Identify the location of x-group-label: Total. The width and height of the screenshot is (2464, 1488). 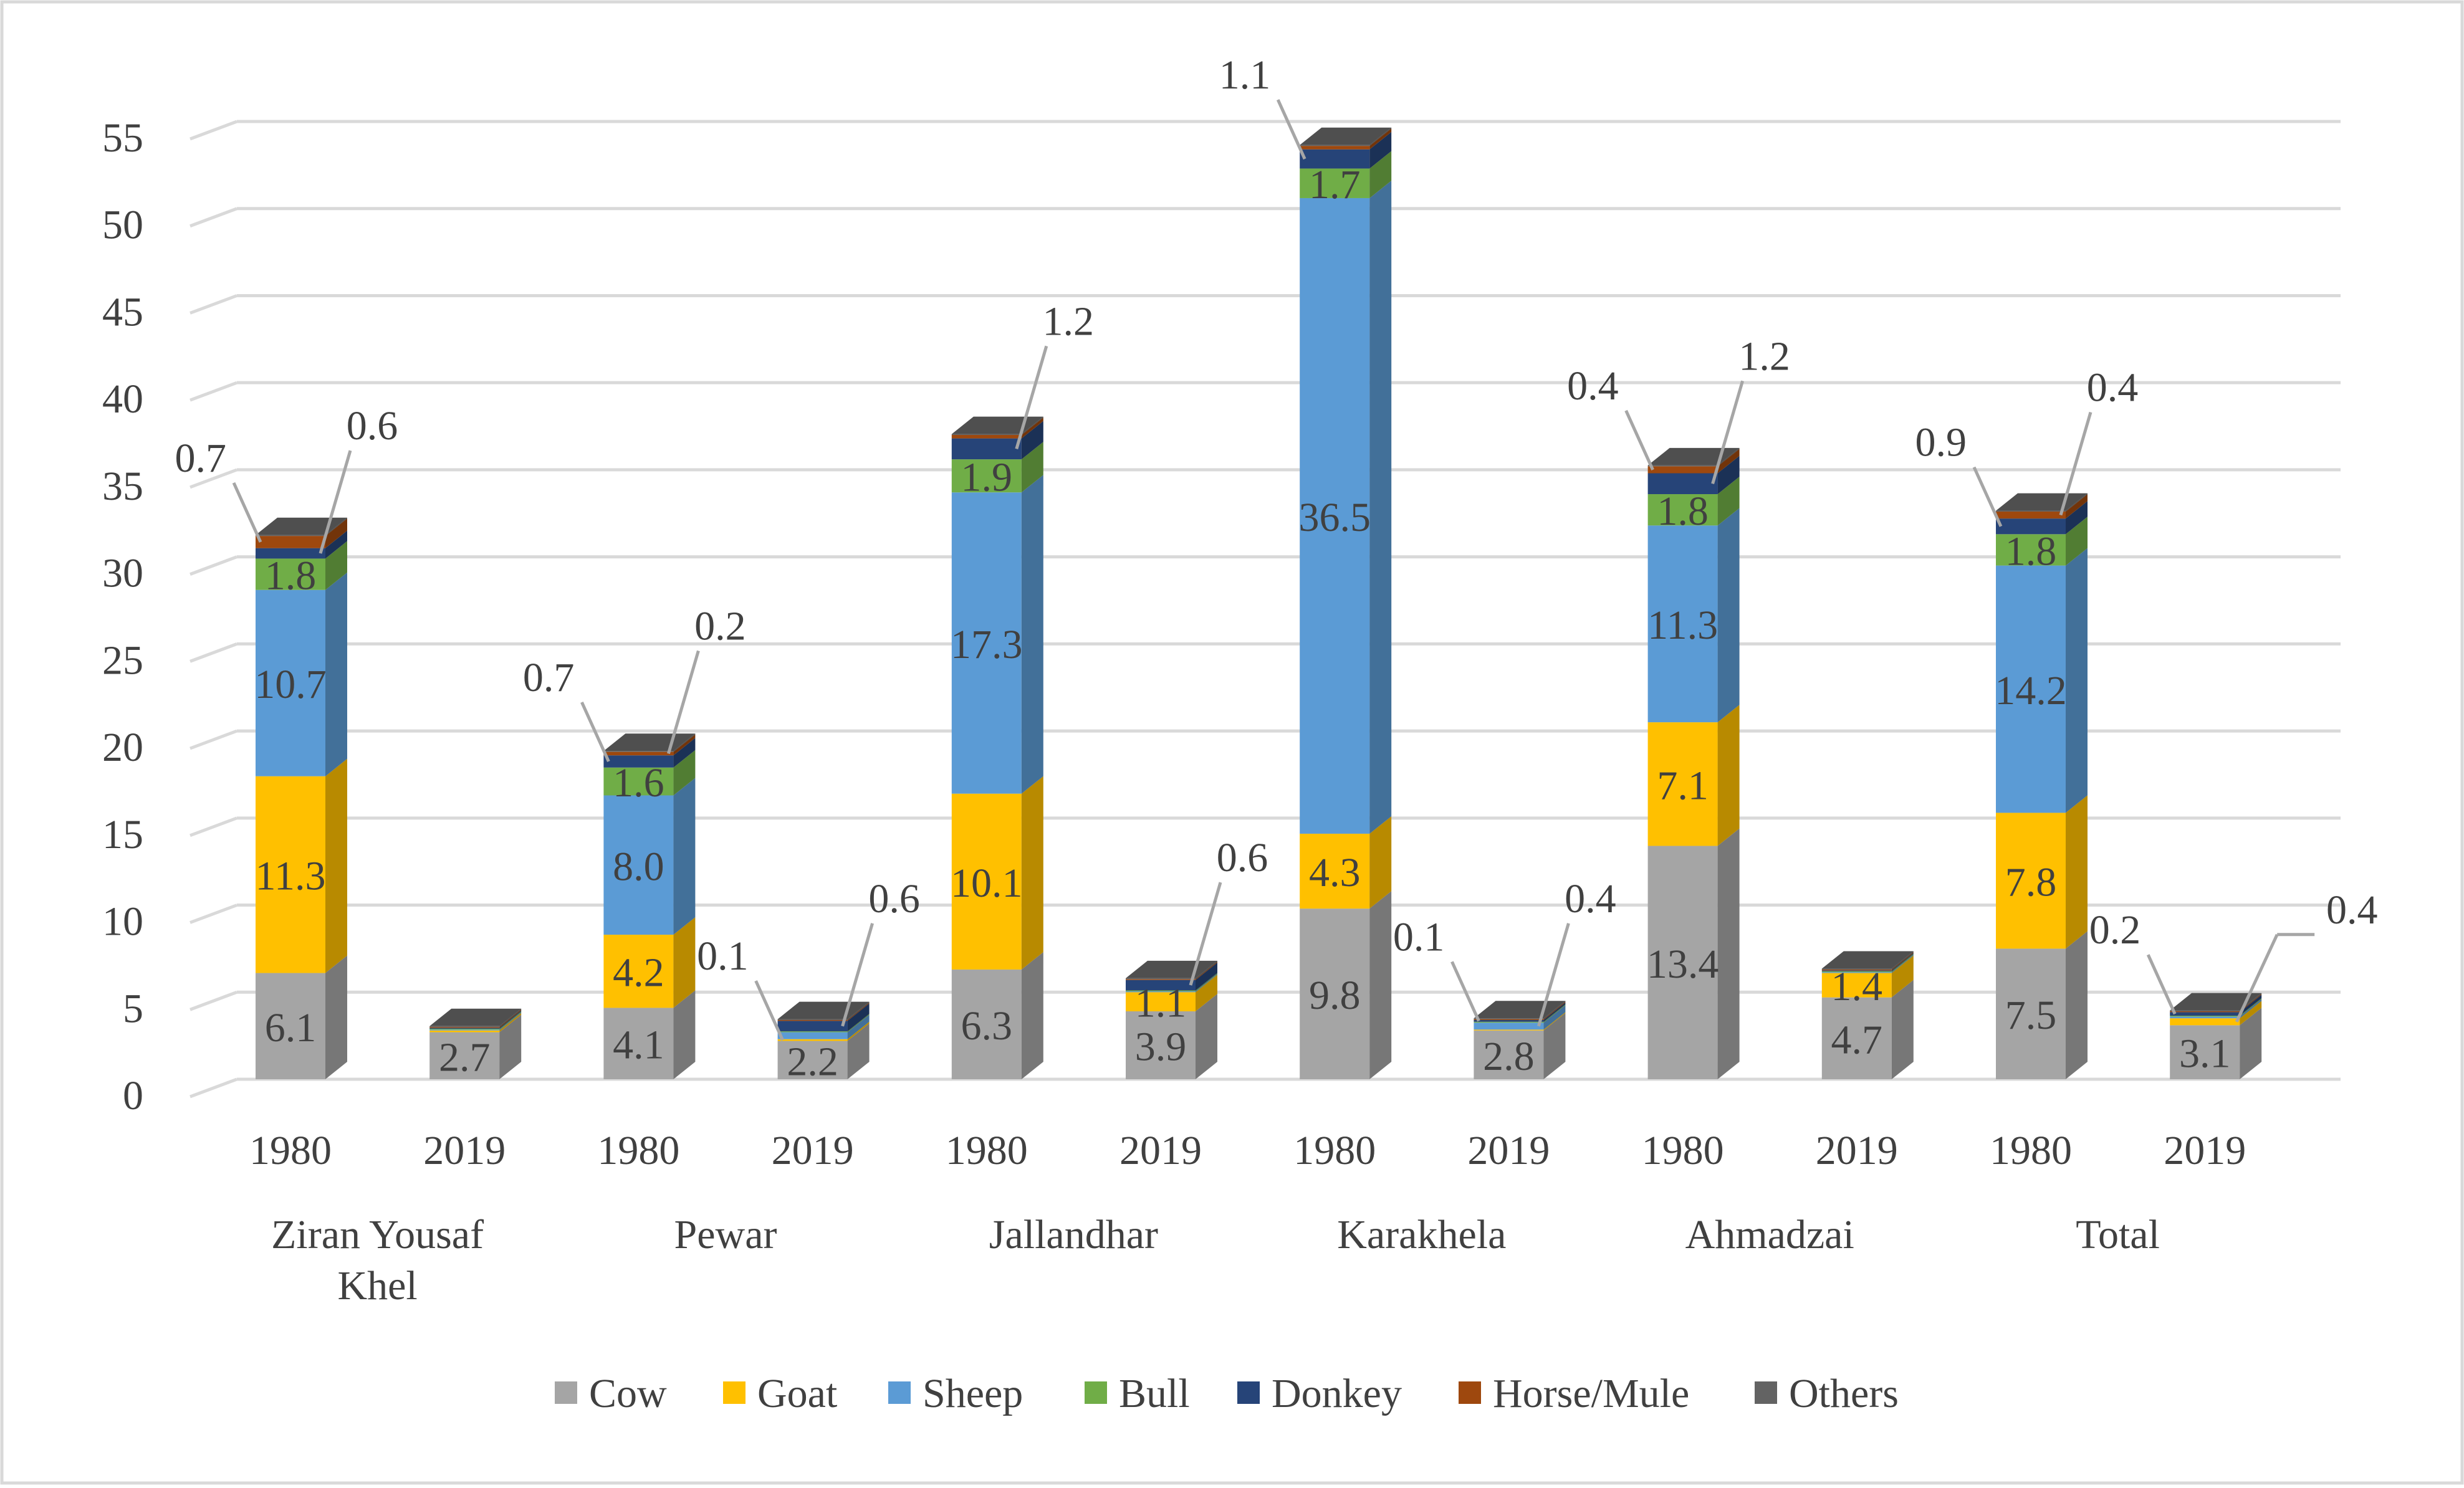
(2118, 1234).